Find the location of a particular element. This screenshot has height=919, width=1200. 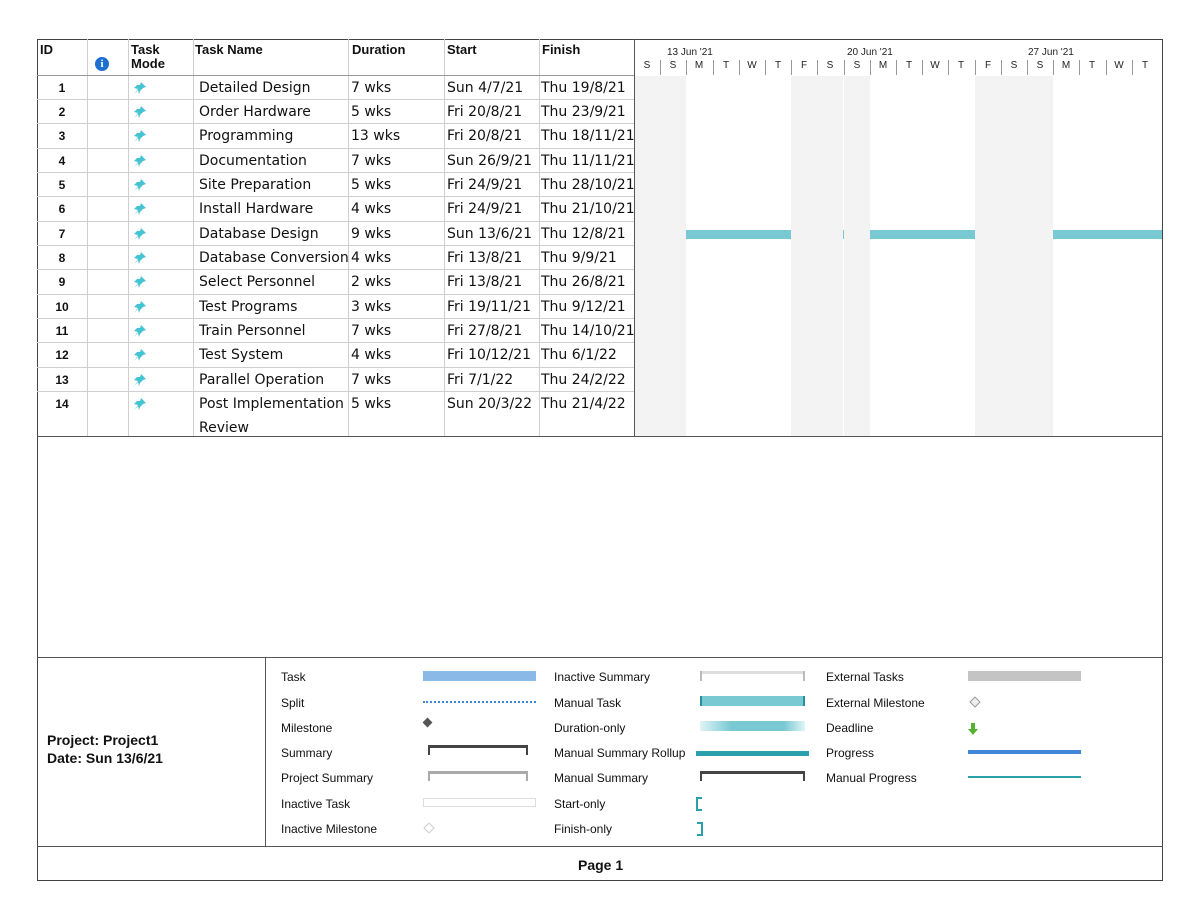

task-finish: Thu 18/11/21 is located at coordinates (588, 136).